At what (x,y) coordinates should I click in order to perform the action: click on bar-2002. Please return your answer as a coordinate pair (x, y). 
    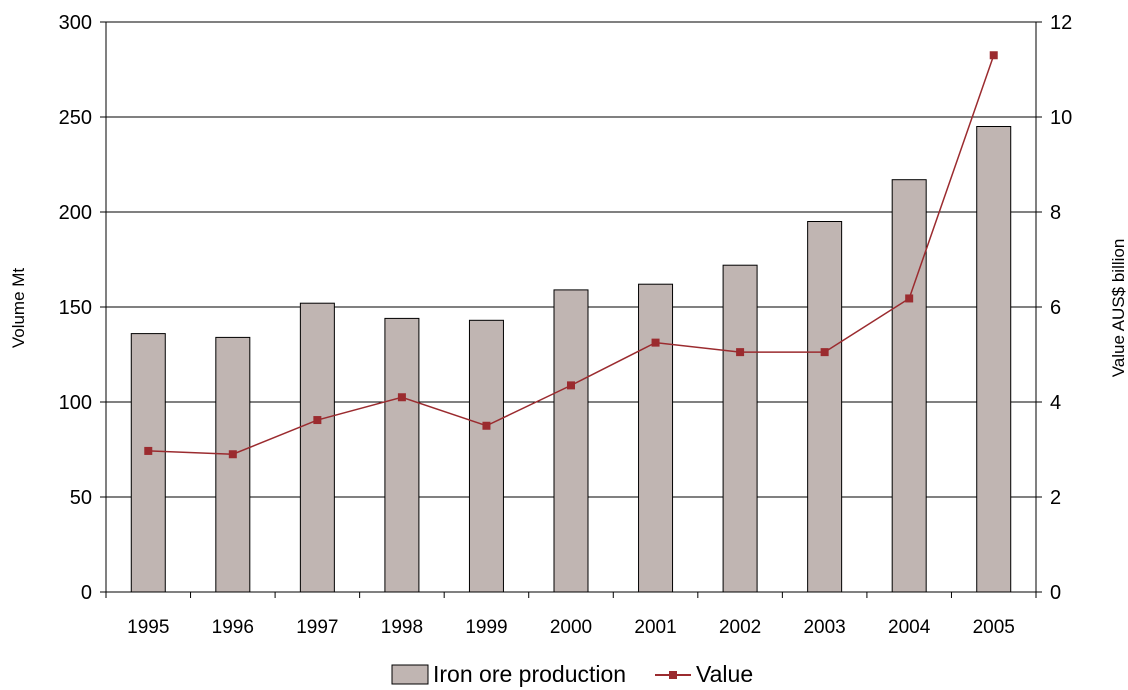
    Looking at the image, I should click on (740, 428).